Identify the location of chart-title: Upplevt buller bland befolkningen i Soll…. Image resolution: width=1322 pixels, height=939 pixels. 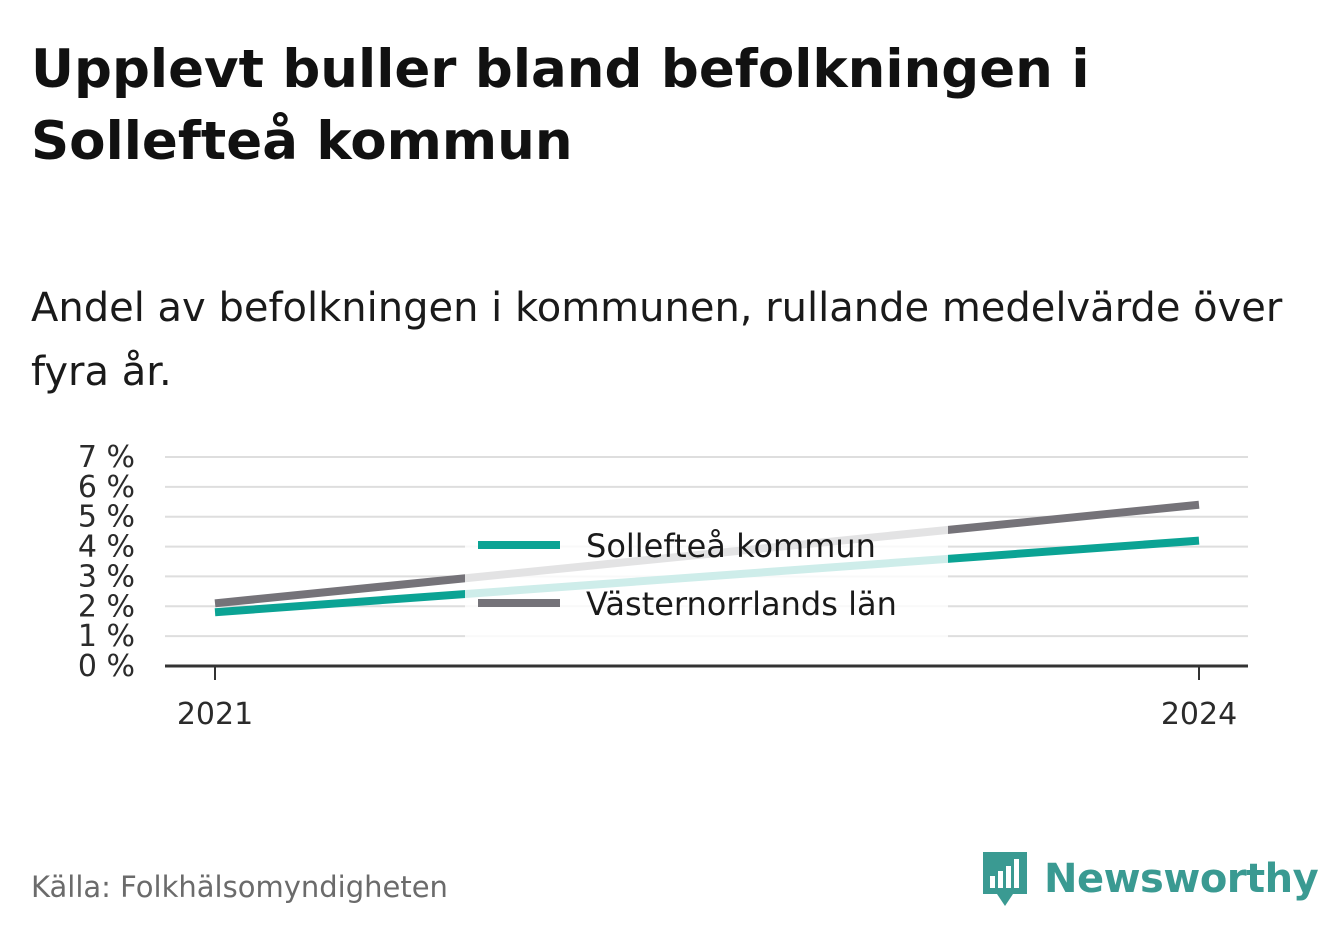
(560, 105).